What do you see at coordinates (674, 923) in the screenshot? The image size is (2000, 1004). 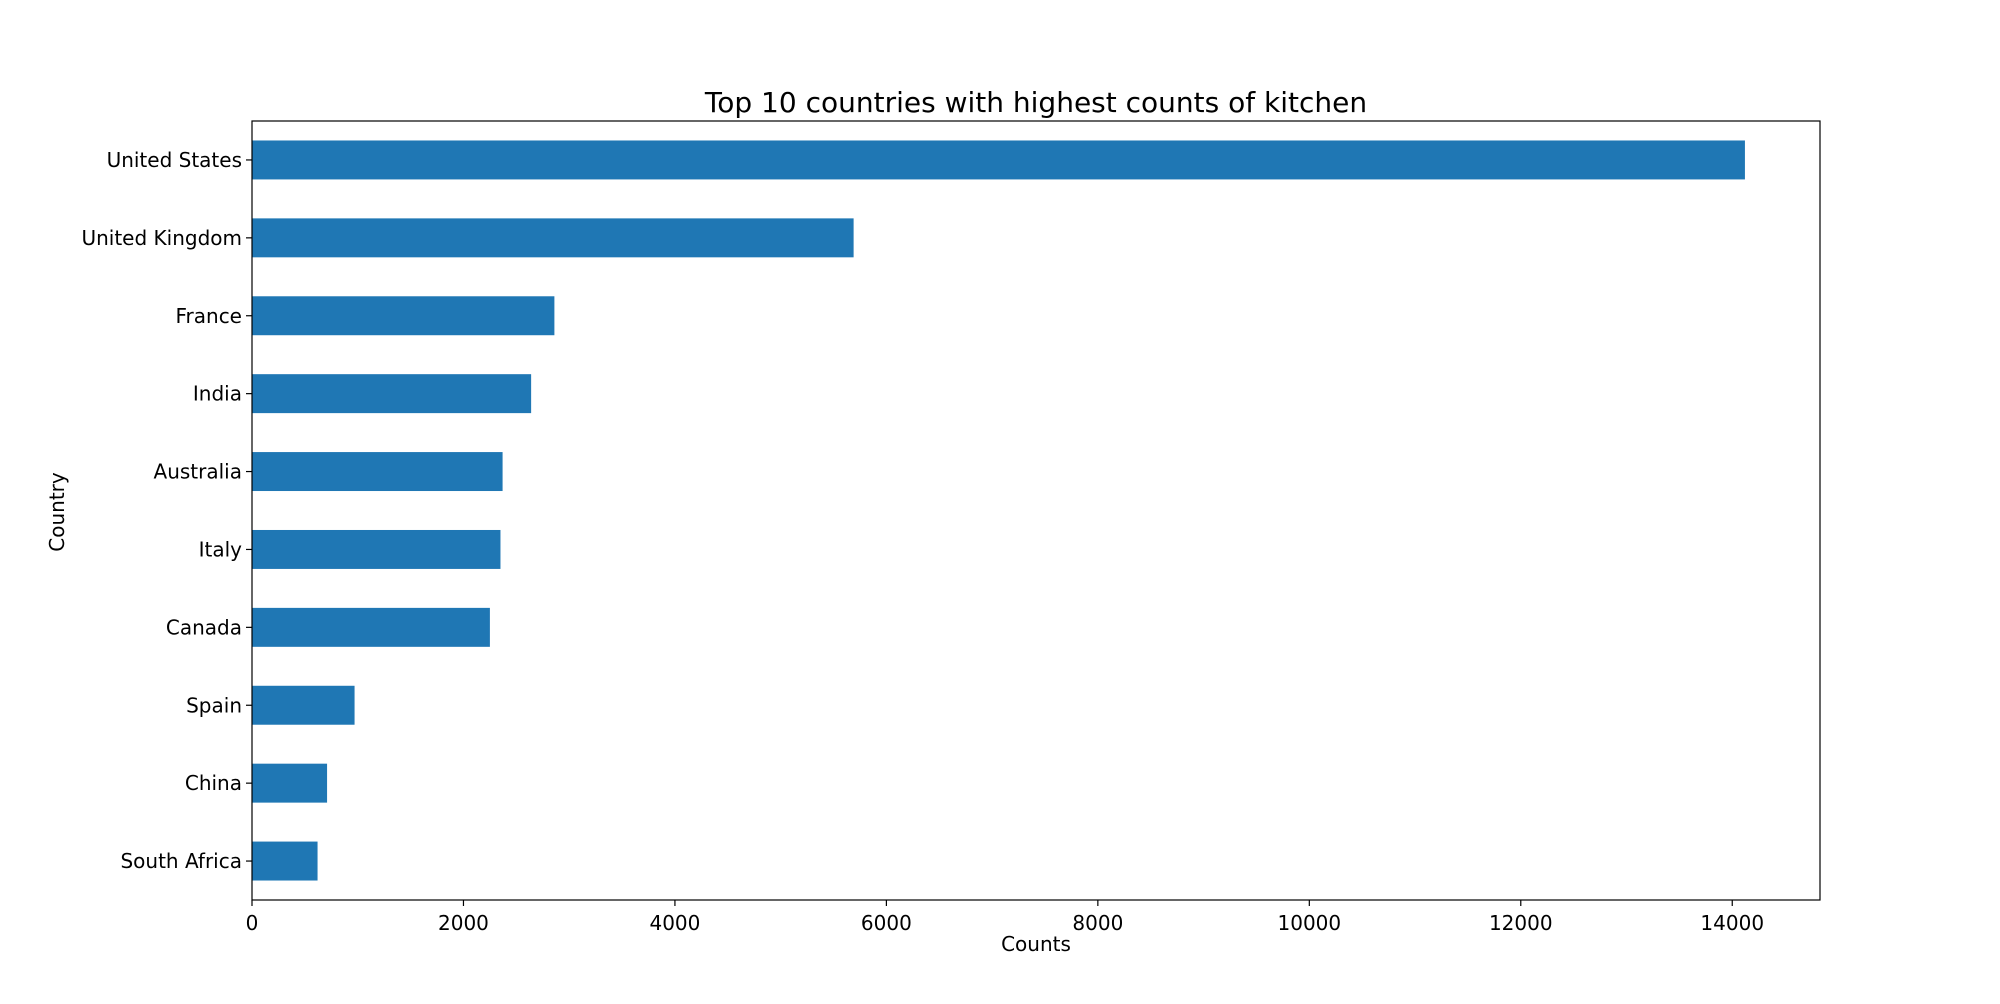 I see `x-tick-label: 4000` at bounding box center [674, 923].